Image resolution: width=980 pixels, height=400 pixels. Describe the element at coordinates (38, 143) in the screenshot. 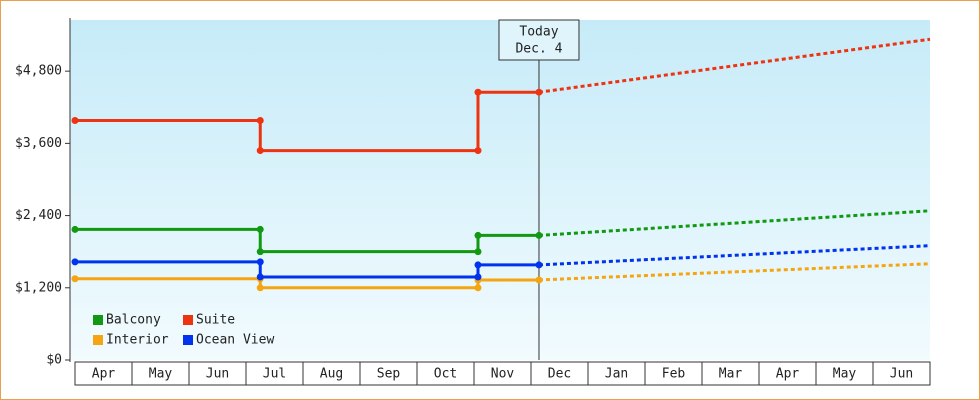

I see `y-tick-label: $3,600` at that location.